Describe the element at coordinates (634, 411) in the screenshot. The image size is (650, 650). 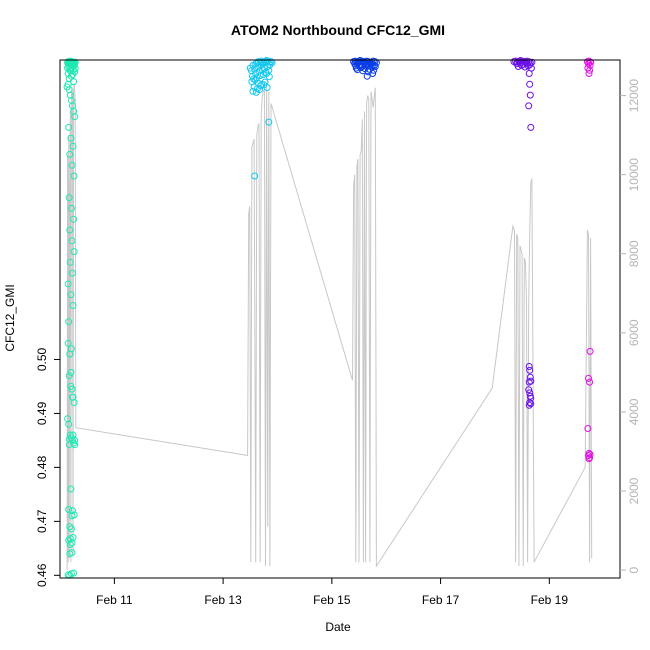
I see `y2-tick-label: 4000` at that location.